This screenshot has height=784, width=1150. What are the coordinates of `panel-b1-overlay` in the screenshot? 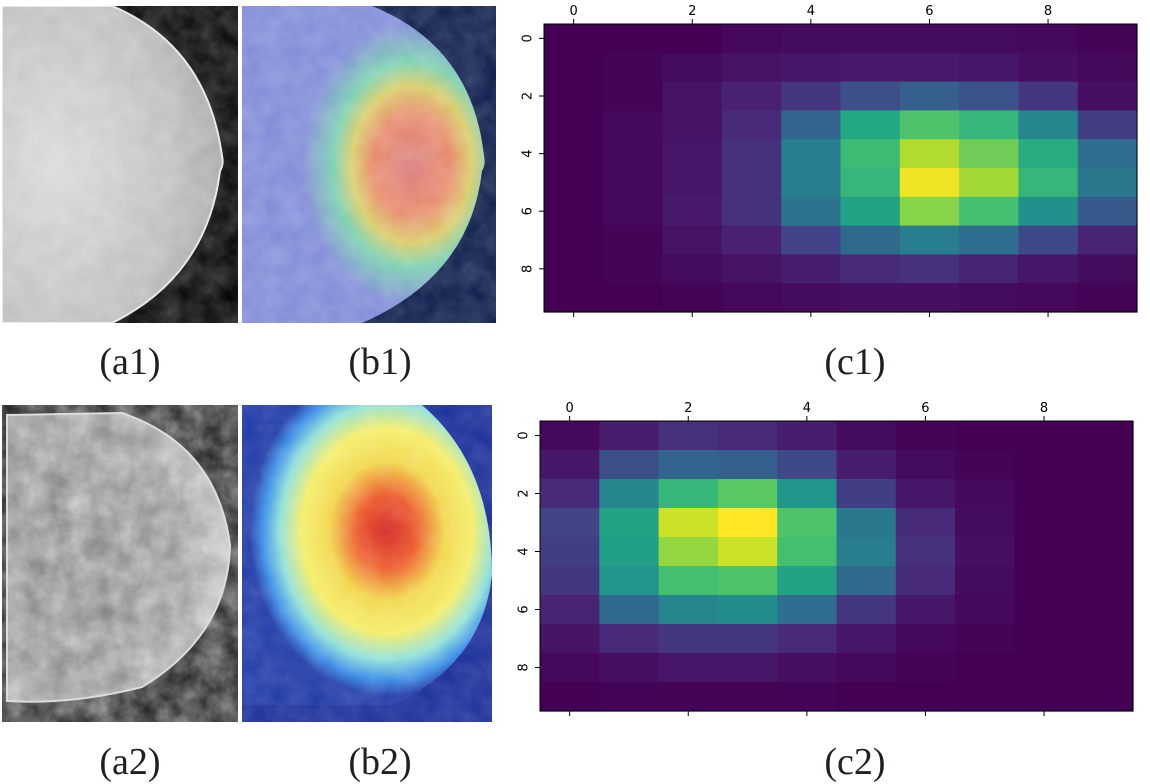 It's located at (369, 164).